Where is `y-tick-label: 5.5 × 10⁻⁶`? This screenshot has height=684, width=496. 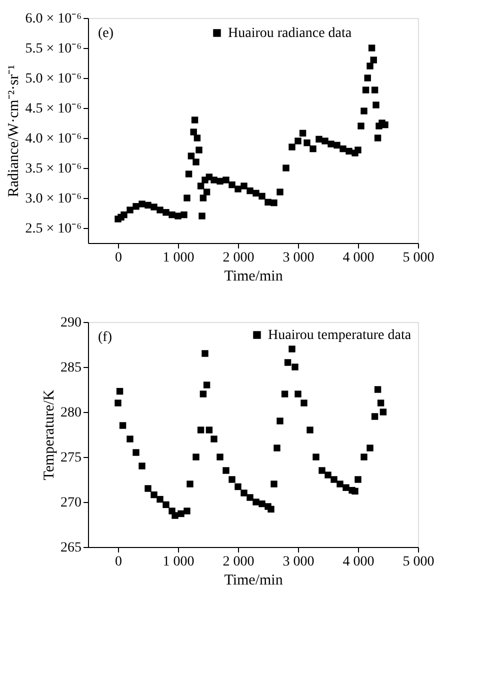 y-tick-label: 5.5 × 10⁻⁶ is located at coordinates (53, 49).